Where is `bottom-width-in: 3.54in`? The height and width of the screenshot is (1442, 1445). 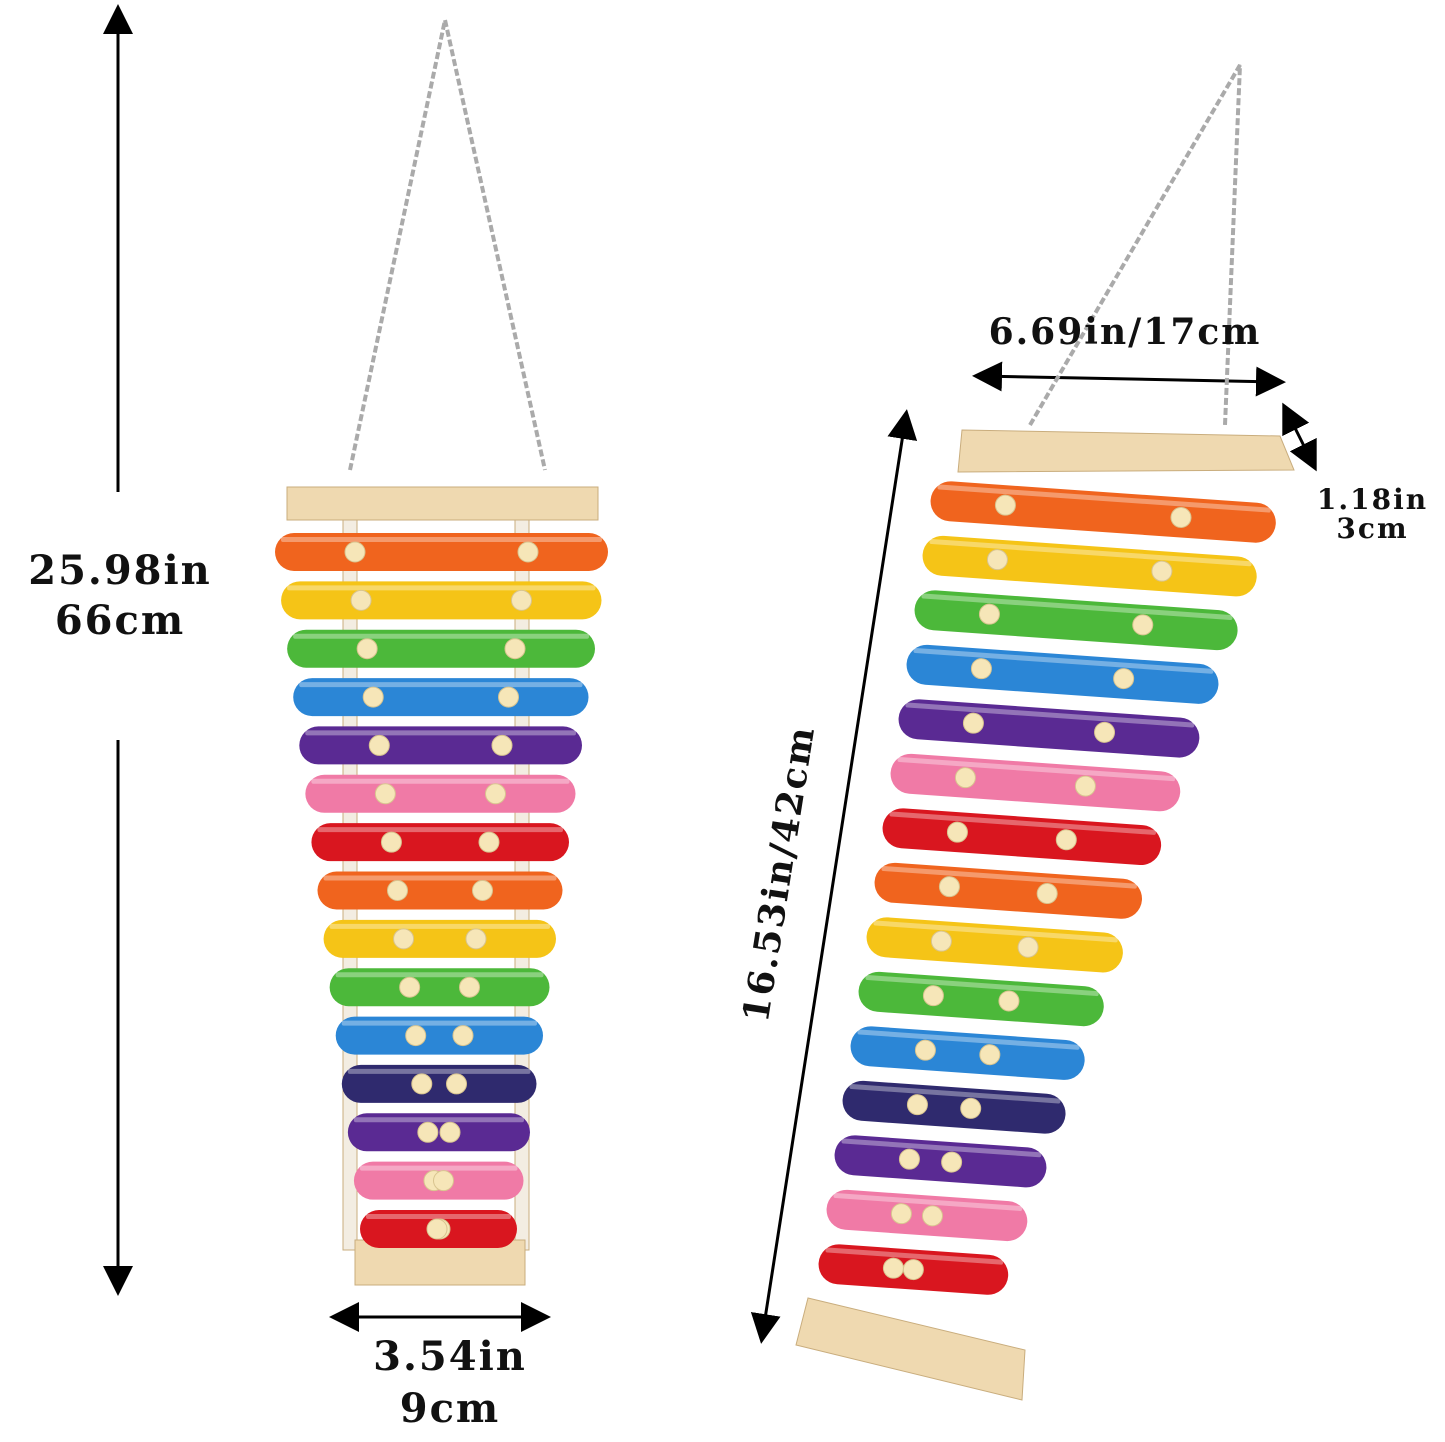 bottom-width-in: 3.54in is located at coordinates (450, 1356).